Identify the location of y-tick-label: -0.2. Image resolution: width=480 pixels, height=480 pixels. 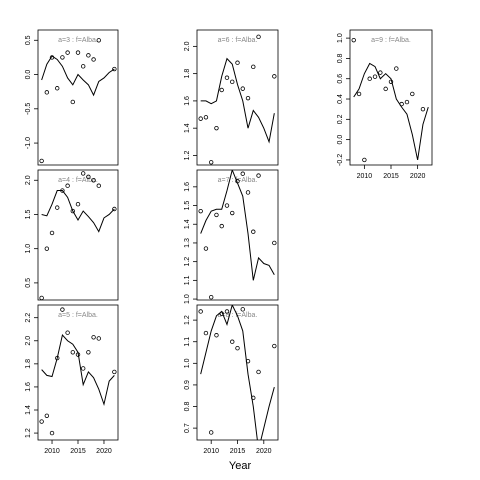
(340, 160).